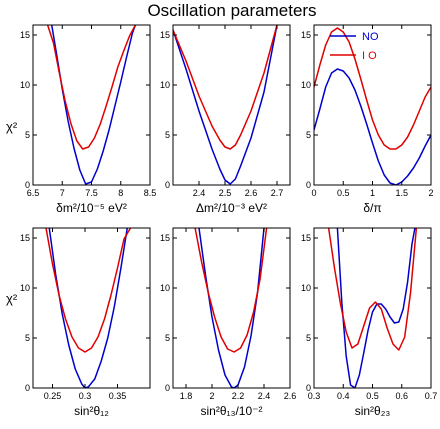 This screenshot has height=429, width=440. What do you see at coordinates (53, 396) in the screenshot?
I see `x-tick-label: 0.25` at bounding box center [53, 396].